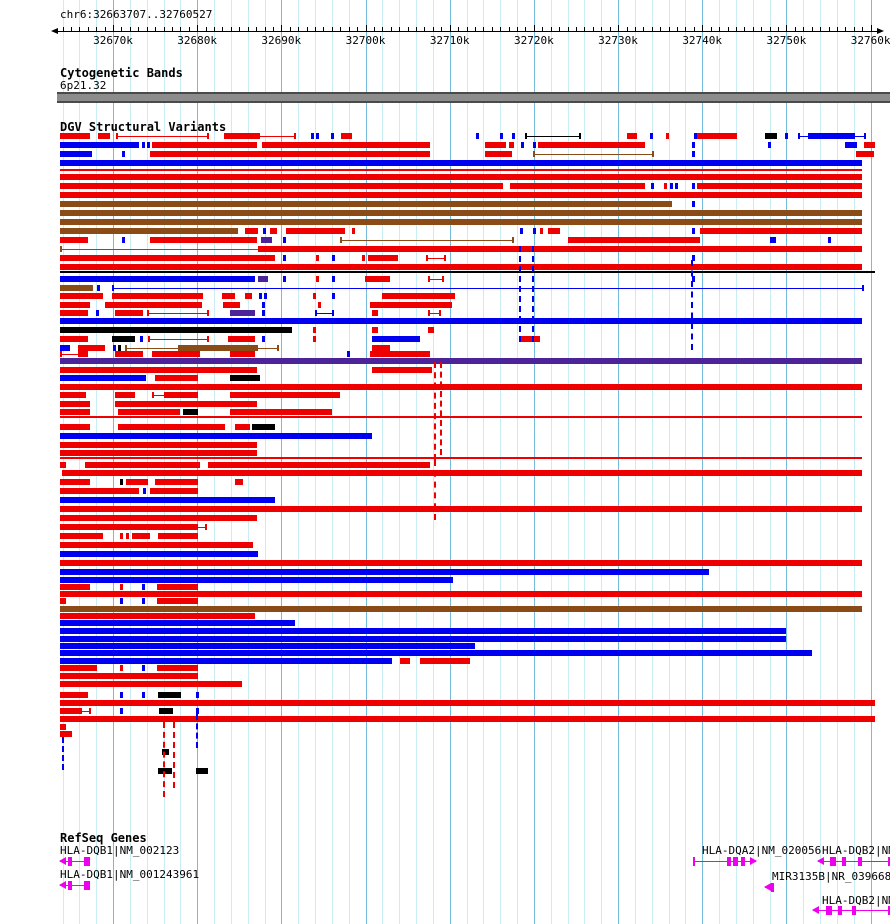 This screenshot has width=890, height=924. I want to click on gene-glyph, so click(74, 861).